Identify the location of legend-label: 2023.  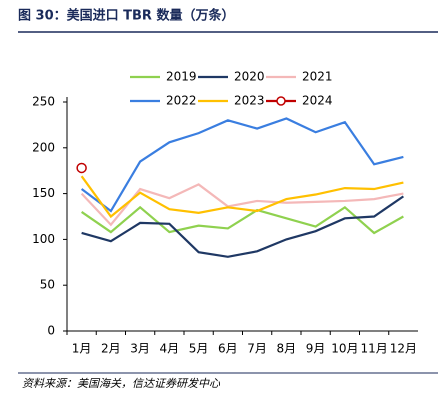
(249, 101).